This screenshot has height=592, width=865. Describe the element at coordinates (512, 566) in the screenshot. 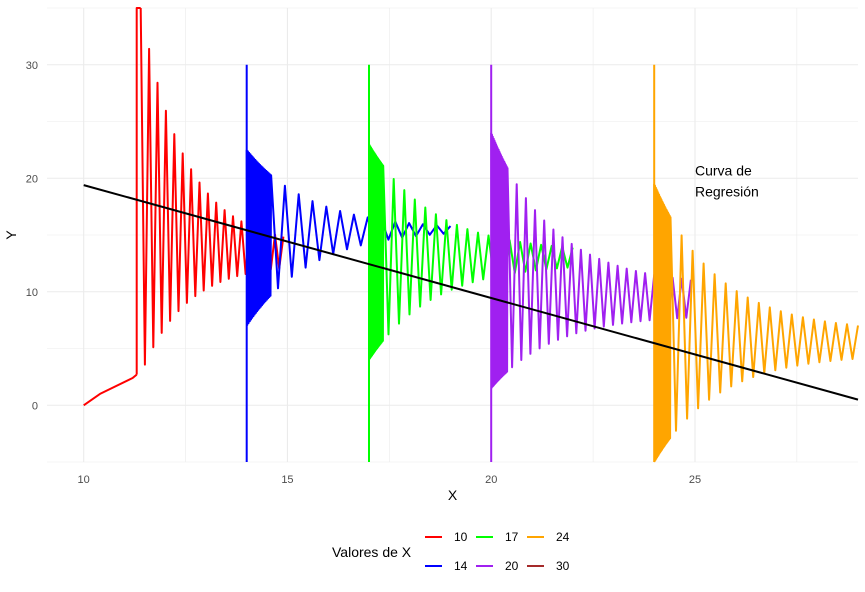

I see `legend-label: 20` at that location.